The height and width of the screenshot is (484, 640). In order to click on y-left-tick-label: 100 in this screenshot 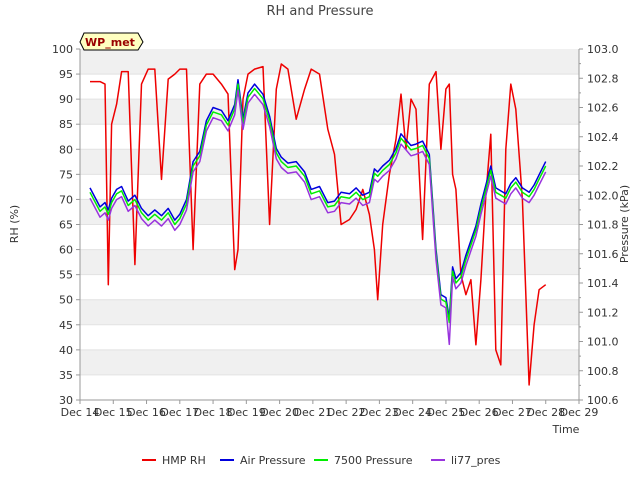, I will do `click(62, 49)`.